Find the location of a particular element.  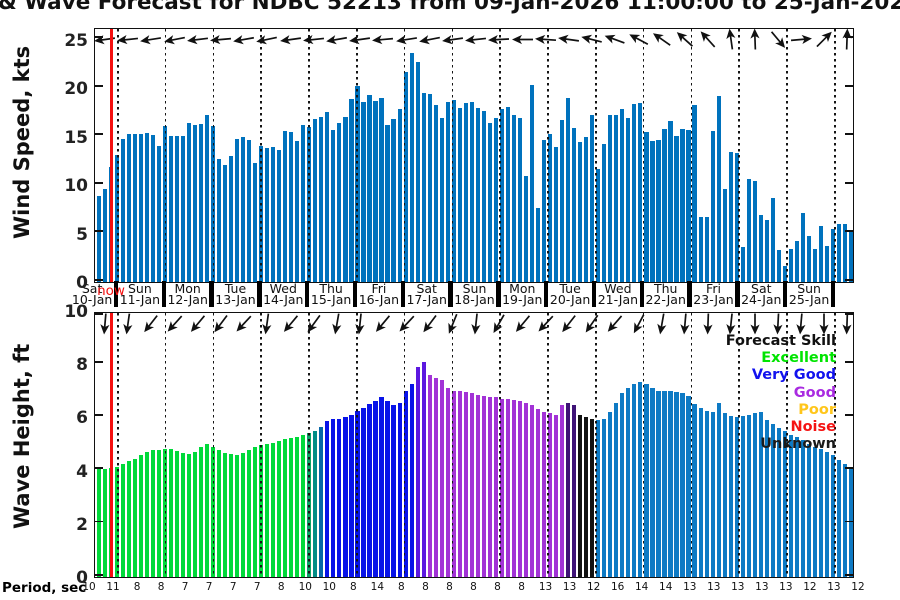

day-date: 23-Jan is located at coordinates (713, 300).